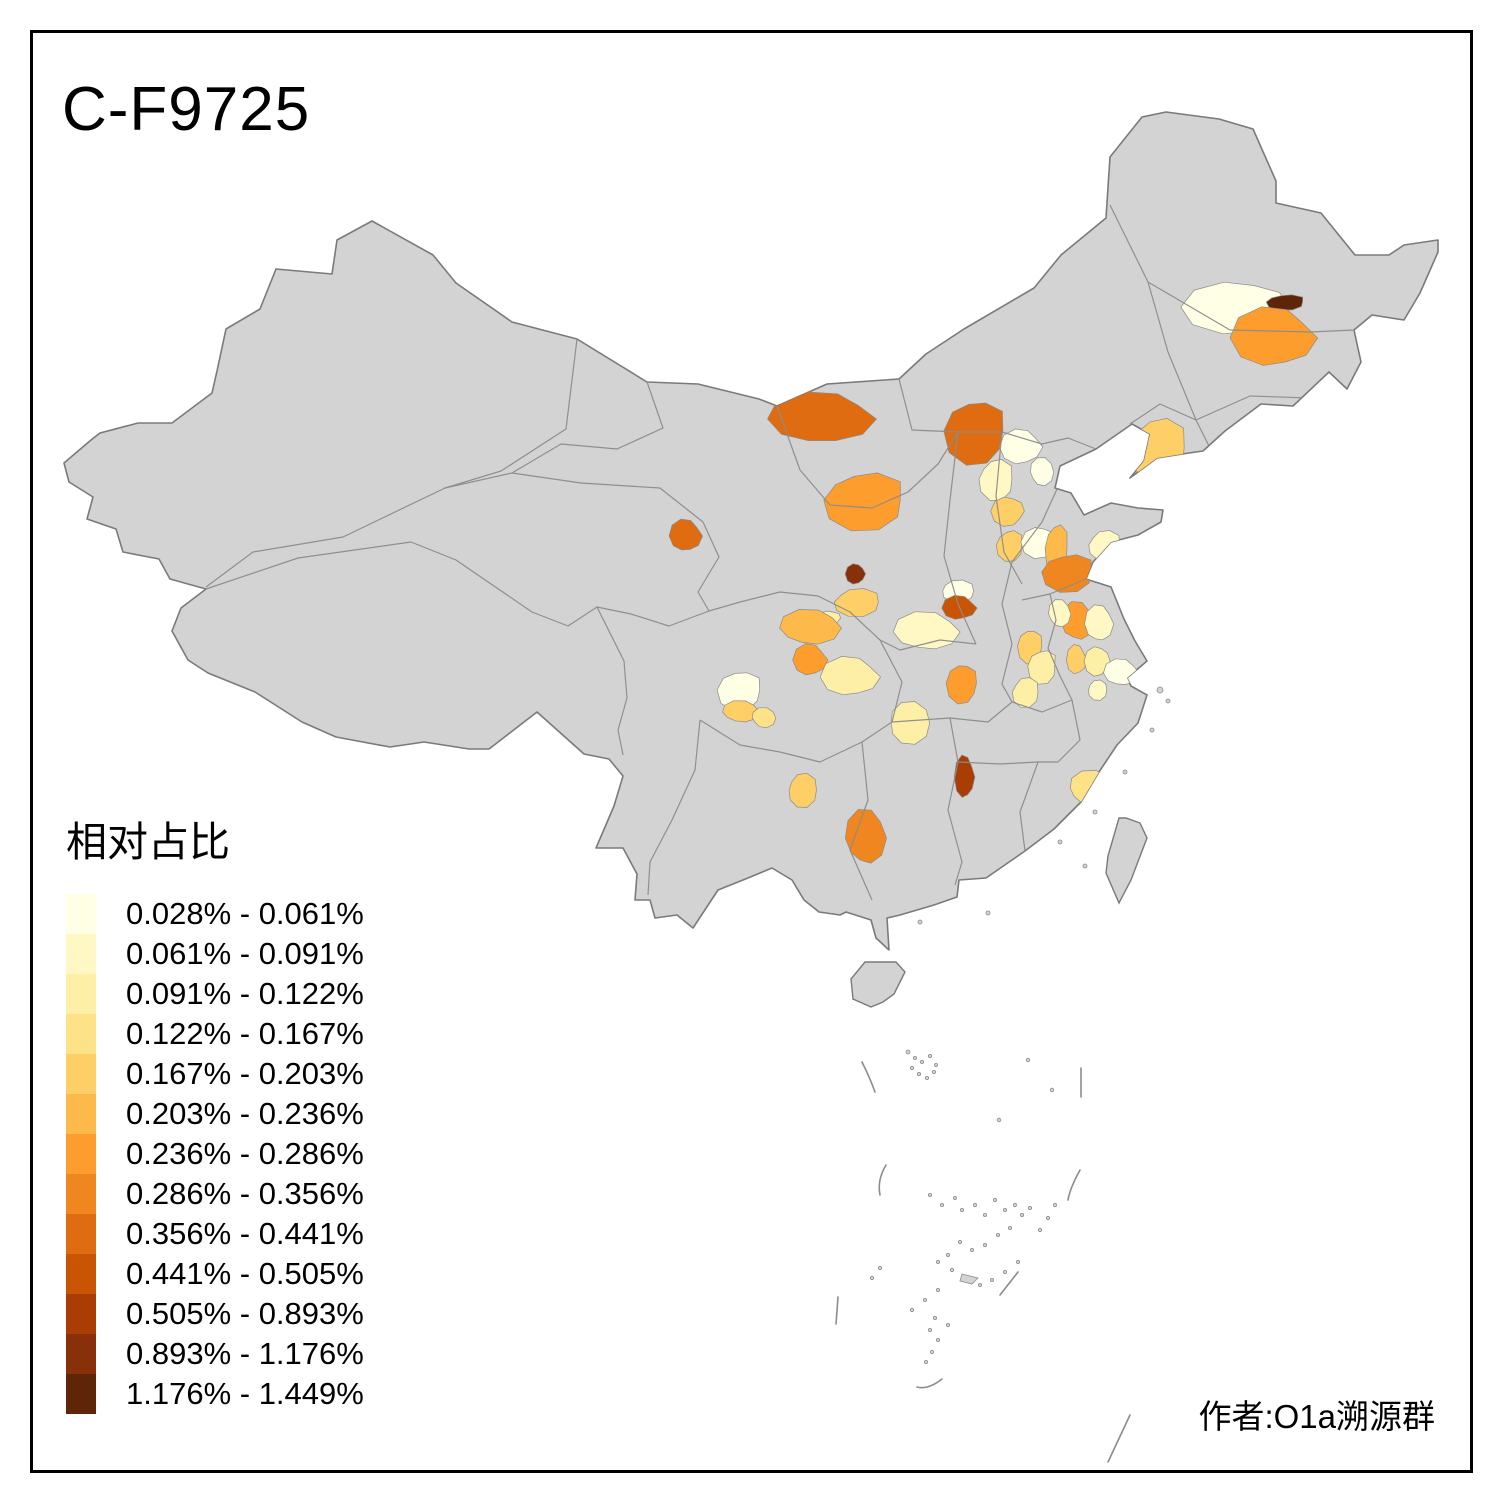 The image size is (1500, 1500). I want to click on legend-item: 0.505% - 0.893%, so click(215, 1314).